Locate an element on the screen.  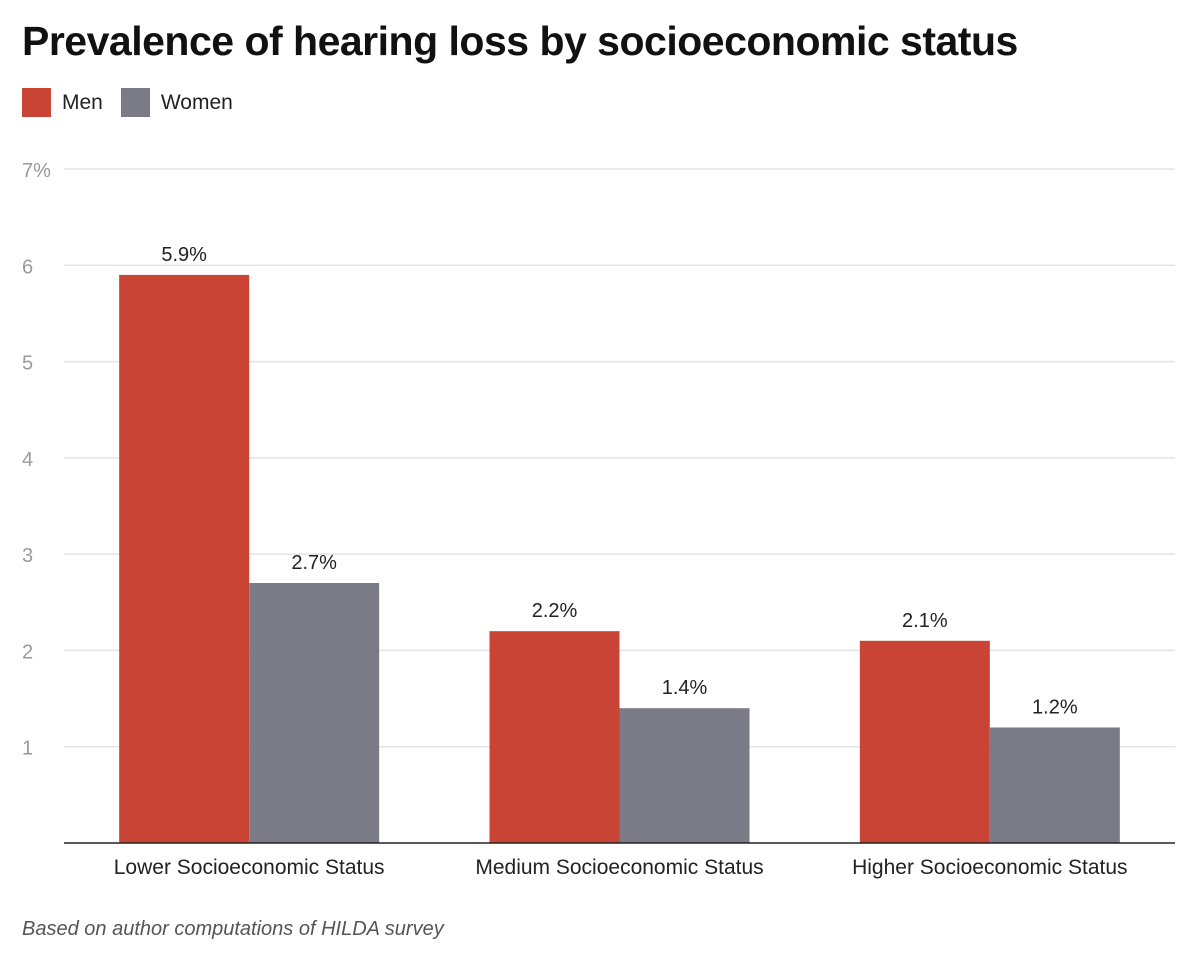
data-label: 5.9% is located at coordinates (184, 255).